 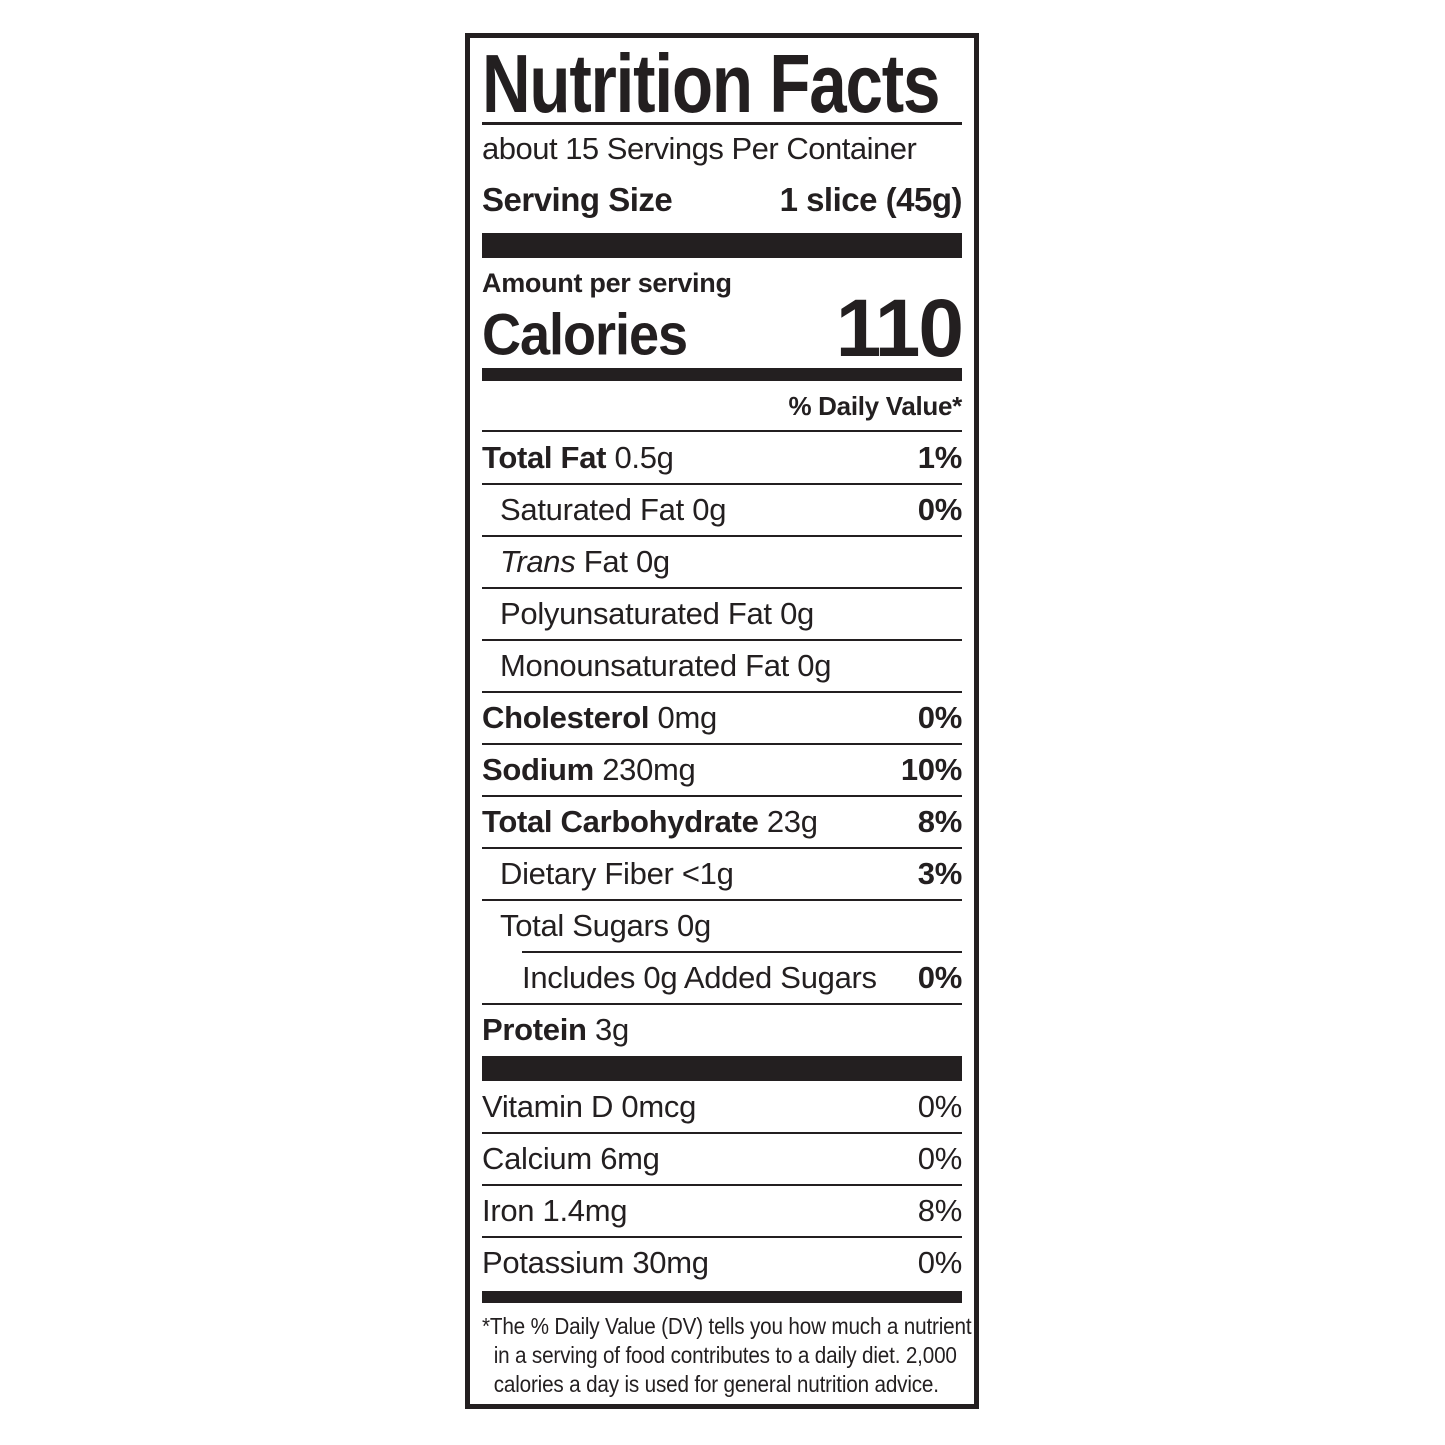 I want to click on nutrient-text: Cholesterol 0mg, so click(x=599, y=718).